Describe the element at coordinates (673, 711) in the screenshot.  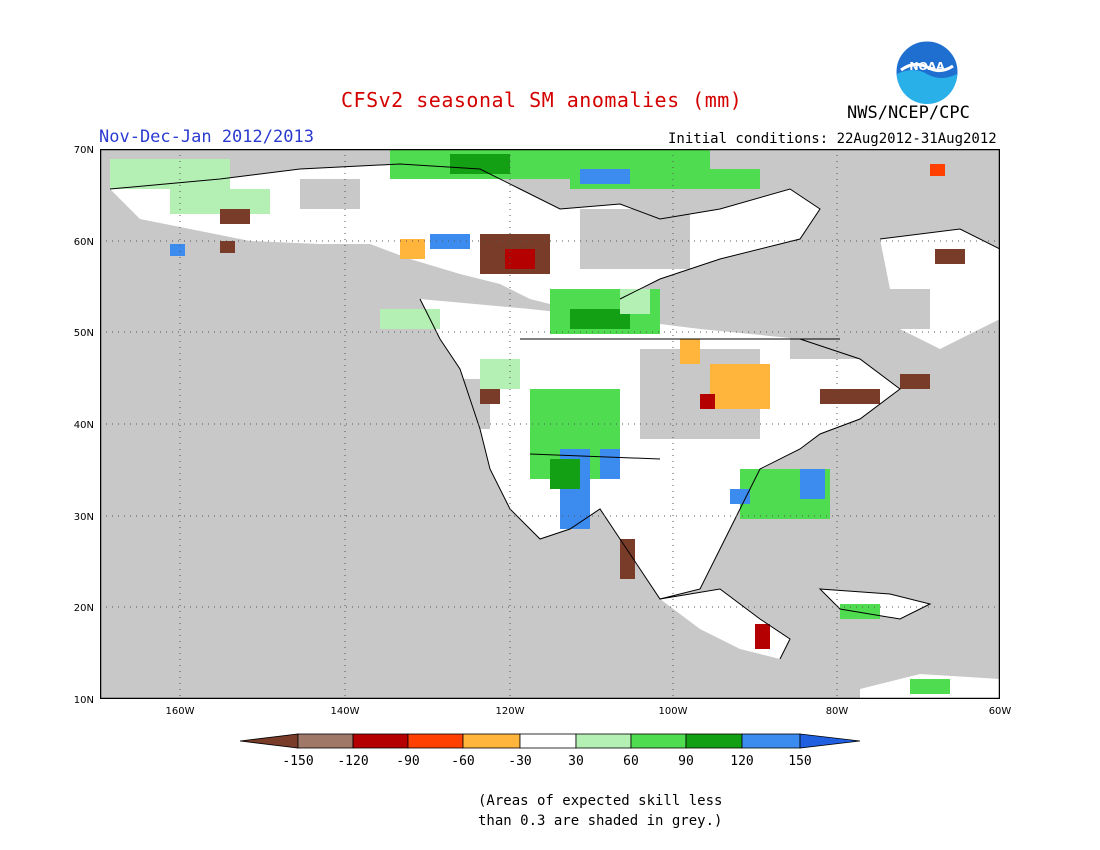
I see `lon-label: 100W` at that location.